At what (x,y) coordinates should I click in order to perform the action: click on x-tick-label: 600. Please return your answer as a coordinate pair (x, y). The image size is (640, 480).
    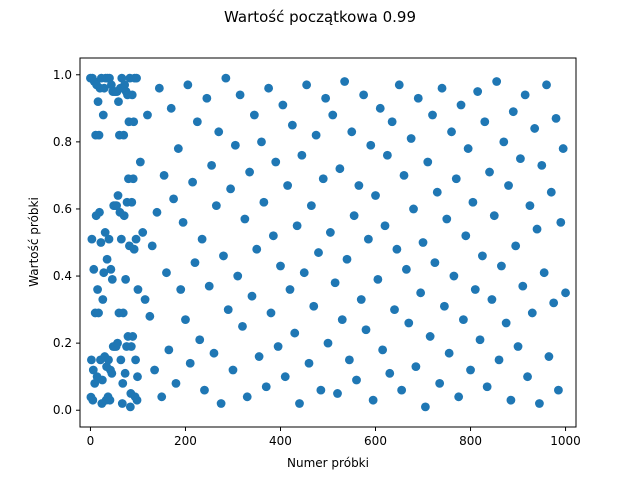
    Looking at the image, I should click on (375, 441).